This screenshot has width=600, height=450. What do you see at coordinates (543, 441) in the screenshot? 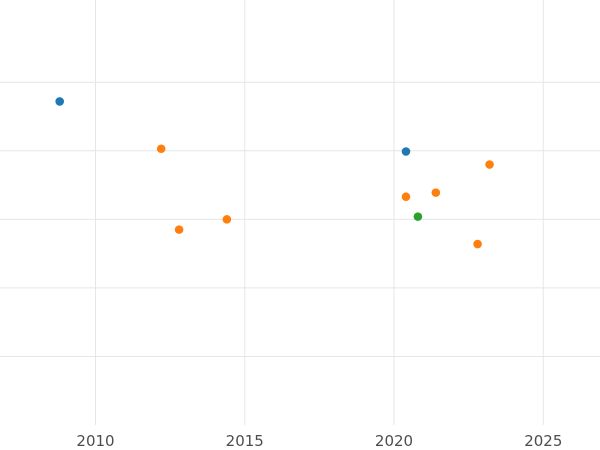
I see `x-tick-label: 2025` at bounding box center [543, 441].